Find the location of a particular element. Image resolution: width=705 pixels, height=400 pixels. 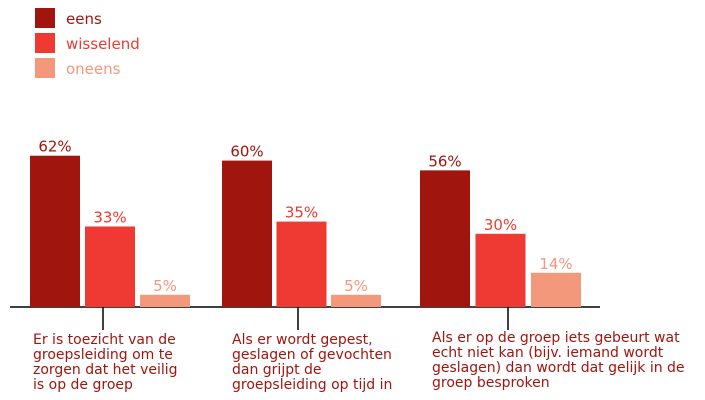

data-label: 14% is located at coordinates (555, 264).